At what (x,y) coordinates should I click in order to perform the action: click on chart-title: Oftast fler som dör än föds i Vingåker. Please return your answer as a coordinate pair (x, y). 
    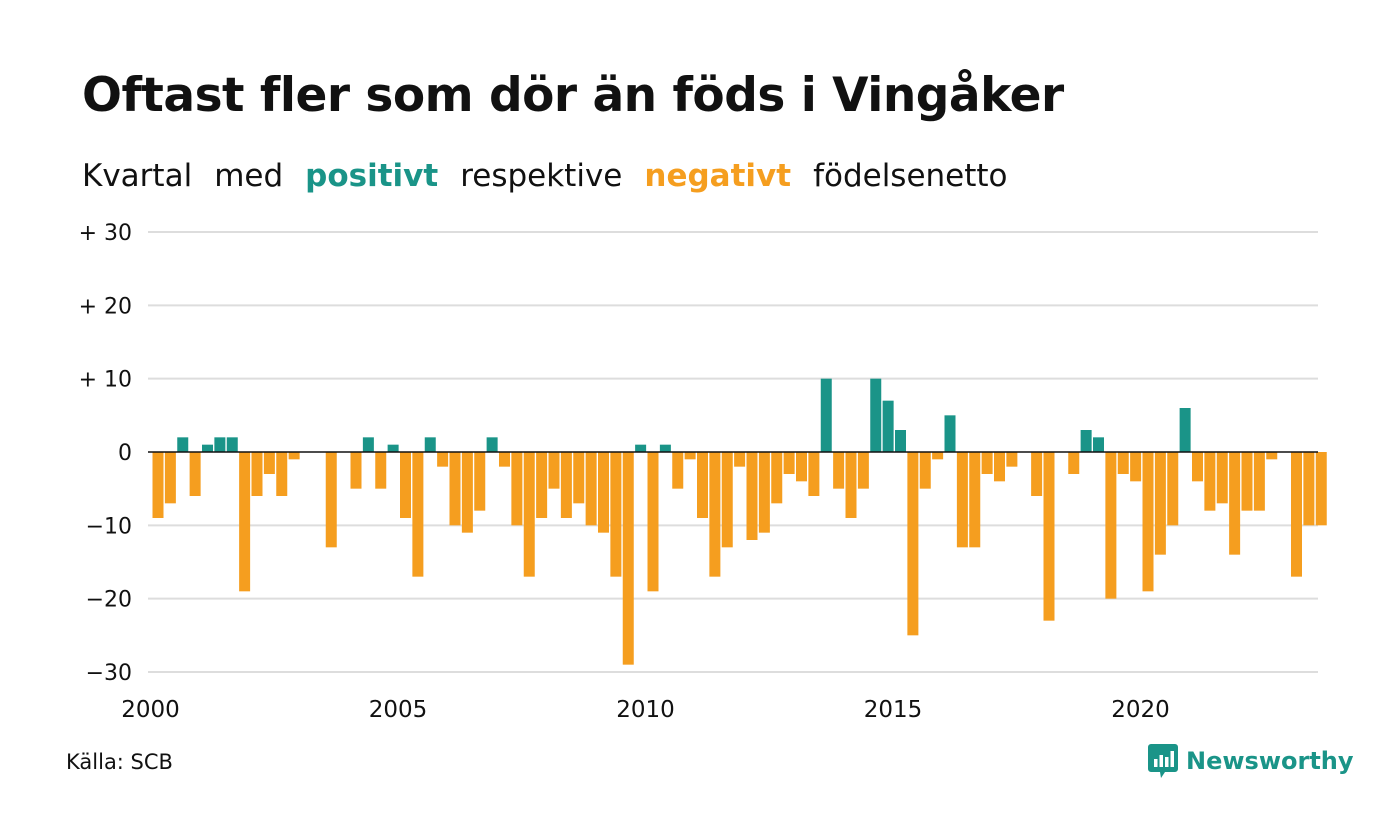
    Looking at the image, I should click on (573, 95).